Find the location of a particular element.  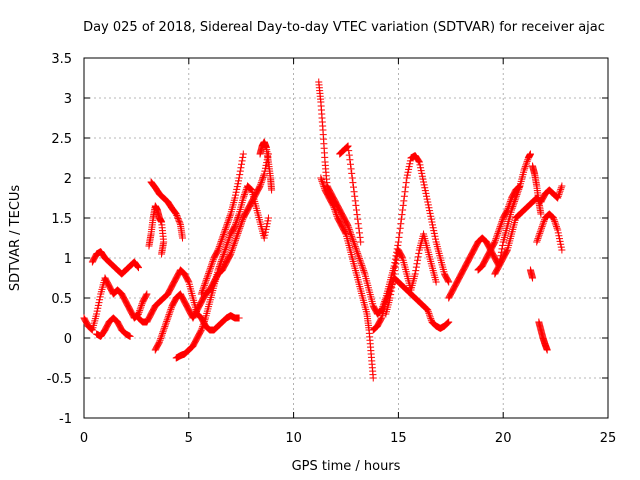

y-tick-label: 2.5 is located at coordinates (61, 139).